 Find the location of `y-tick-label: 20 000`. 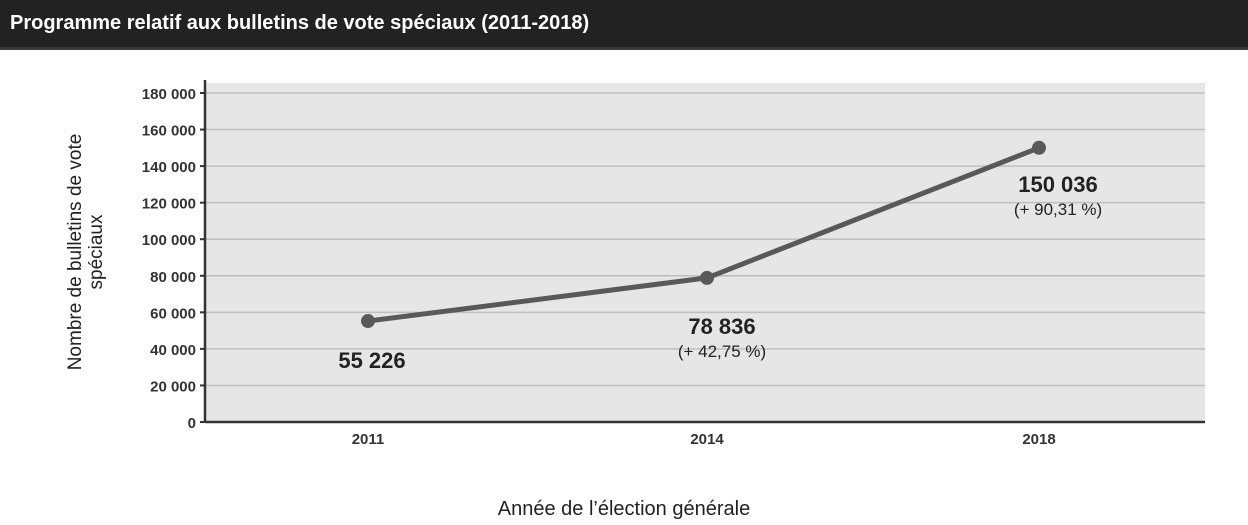

y-tick-label: 20 000 is located at coordinates (173, 386).